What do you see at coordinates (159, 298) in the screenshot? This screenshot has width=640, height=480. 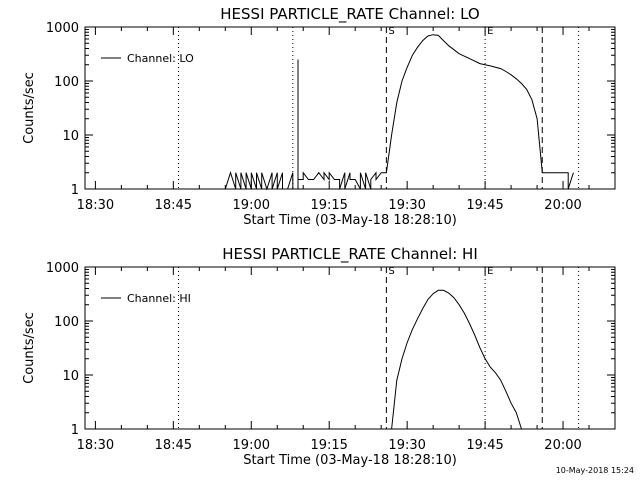 I see `legend-label: Channel: HI` at bounding box center [159, 298].